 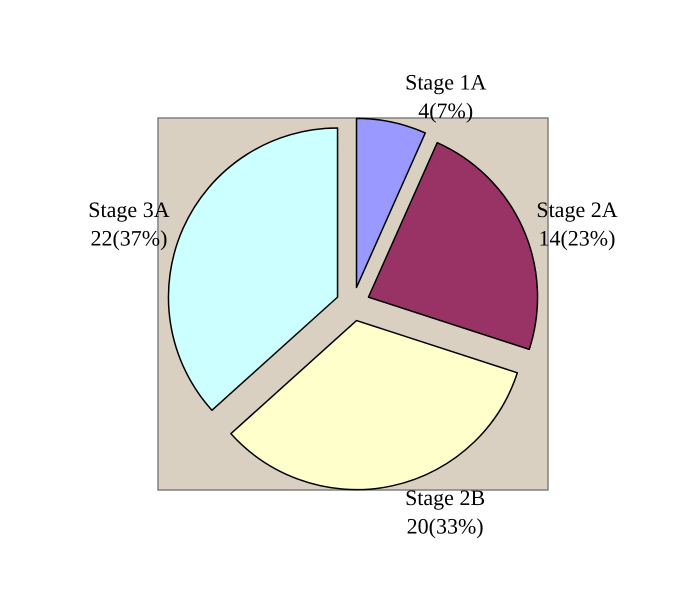 I want to click on data-label: 14(23%), so click(x=577, y=238).